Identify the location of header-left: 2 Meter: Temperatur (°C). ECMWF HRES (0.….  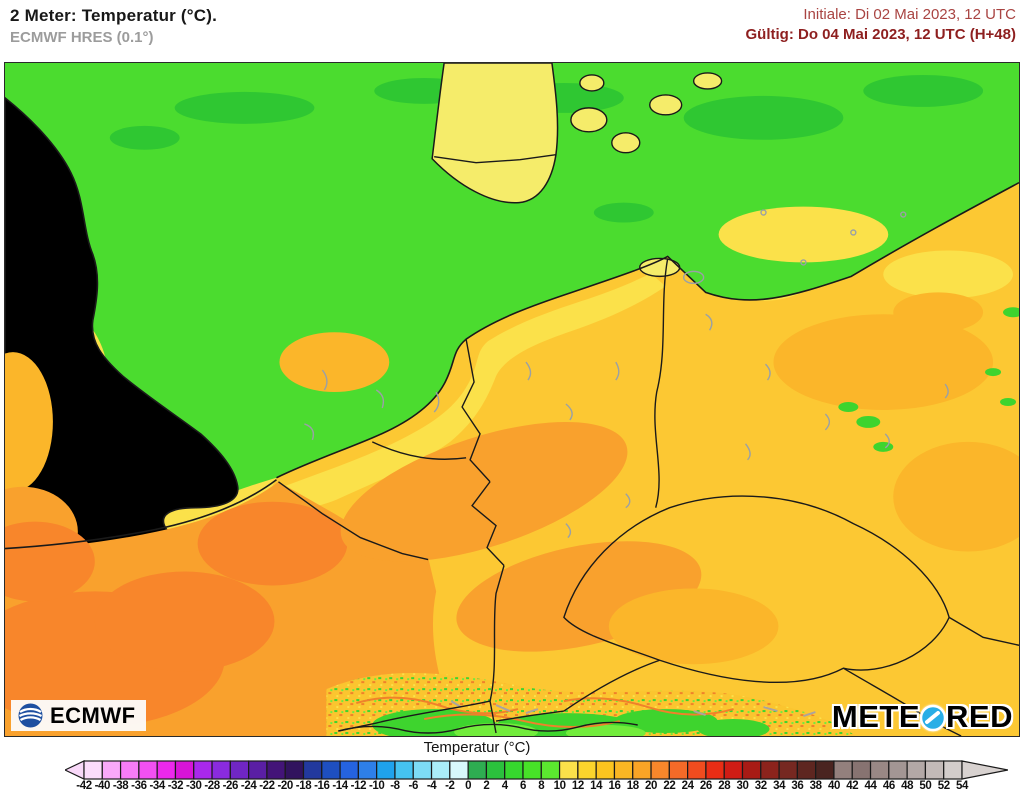
(113, 26).